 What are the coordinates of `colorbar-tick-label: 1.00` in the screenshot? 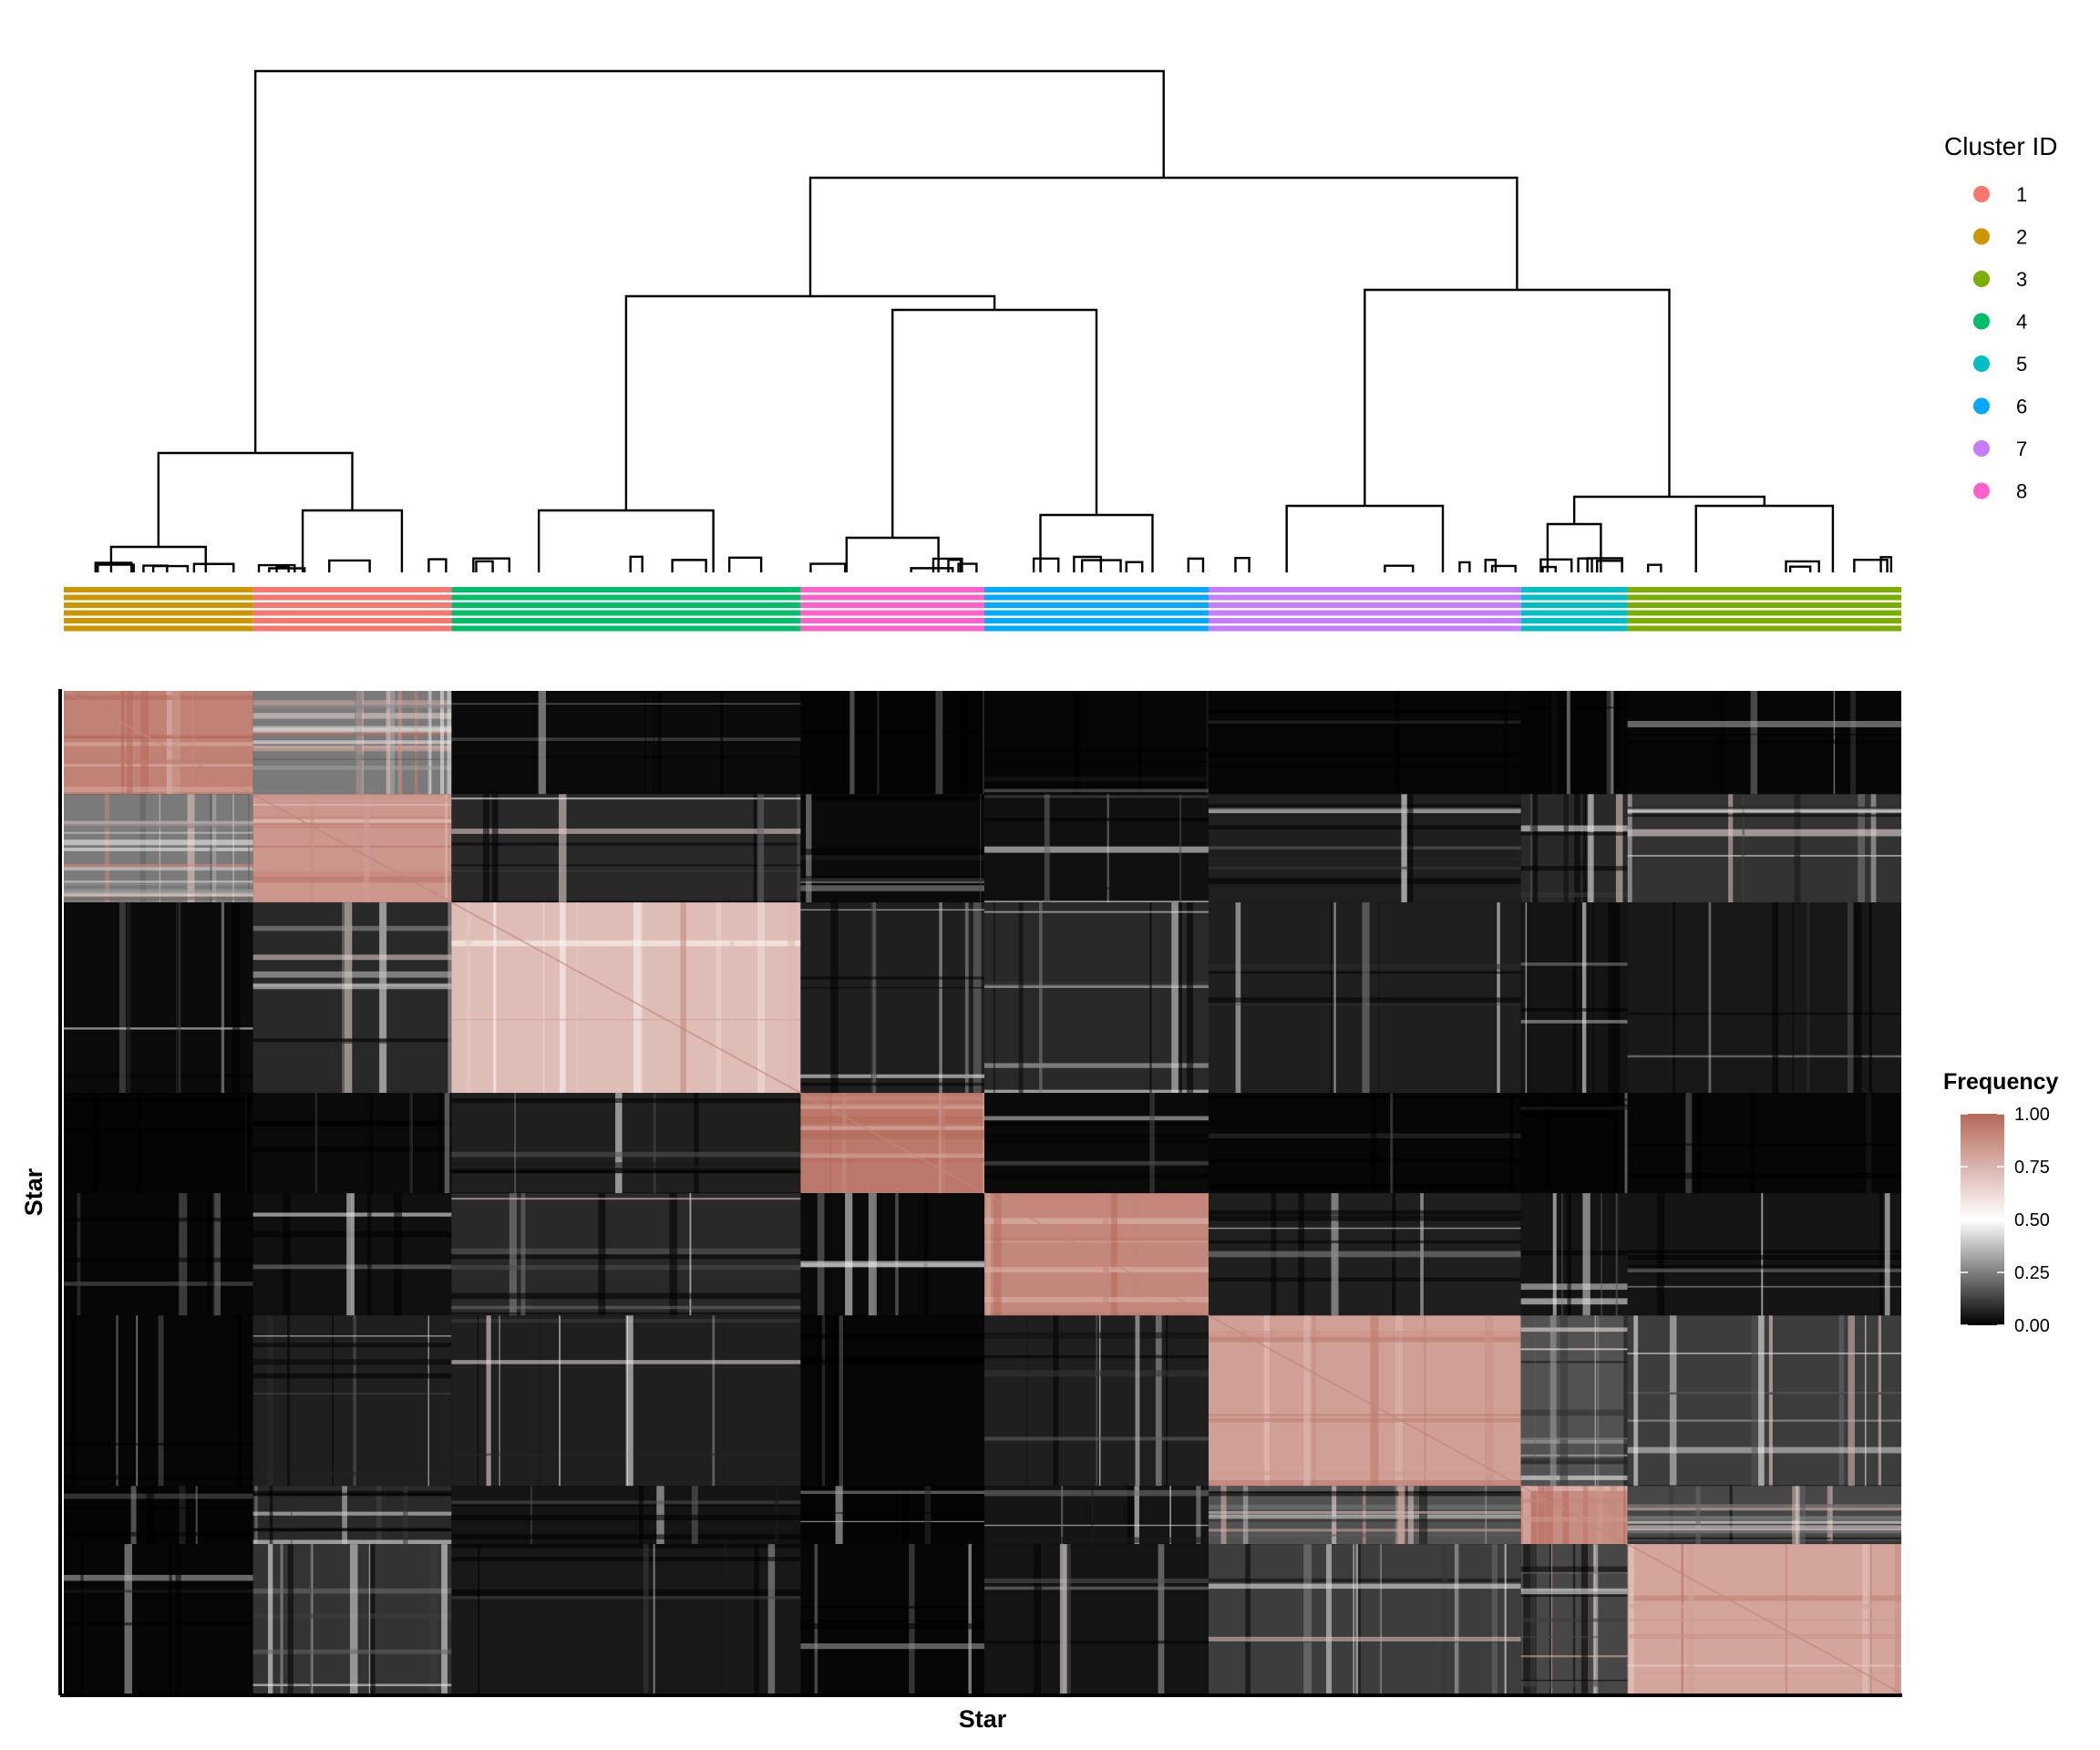 It's located at (2032, 1115).